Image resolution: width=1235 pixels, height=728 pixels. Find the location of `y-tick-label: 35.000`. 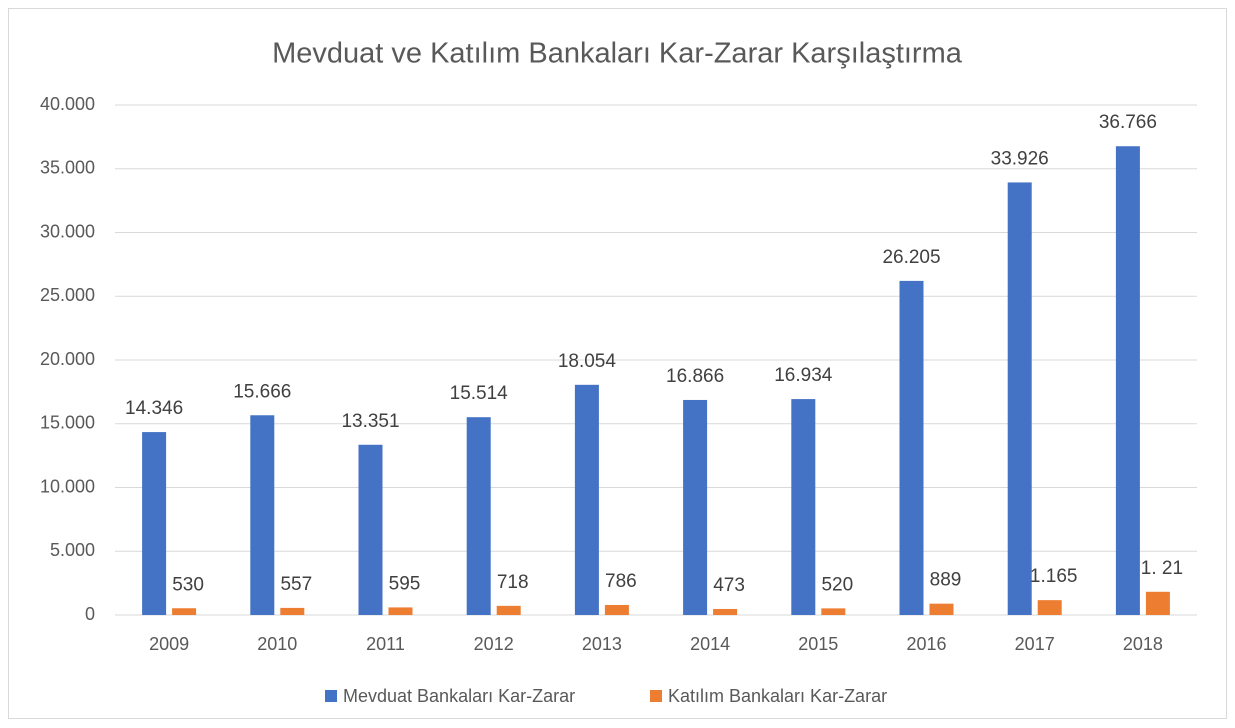

y-tick-label: 35.000 is located at coordinates (67, 168).